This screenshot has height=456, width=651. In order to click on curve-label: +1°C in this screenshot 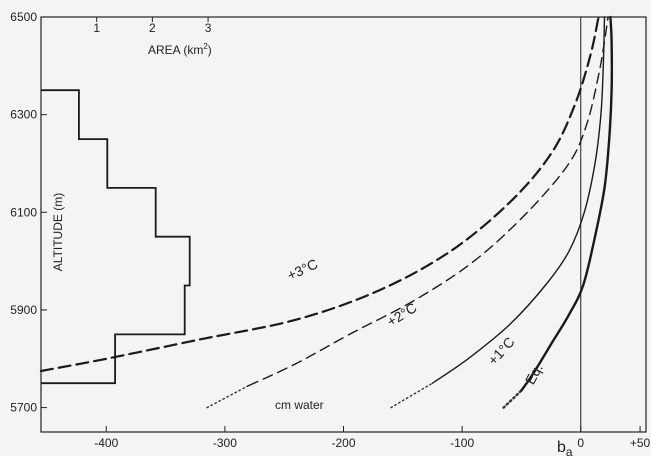, I will do `click(500, 351)`.